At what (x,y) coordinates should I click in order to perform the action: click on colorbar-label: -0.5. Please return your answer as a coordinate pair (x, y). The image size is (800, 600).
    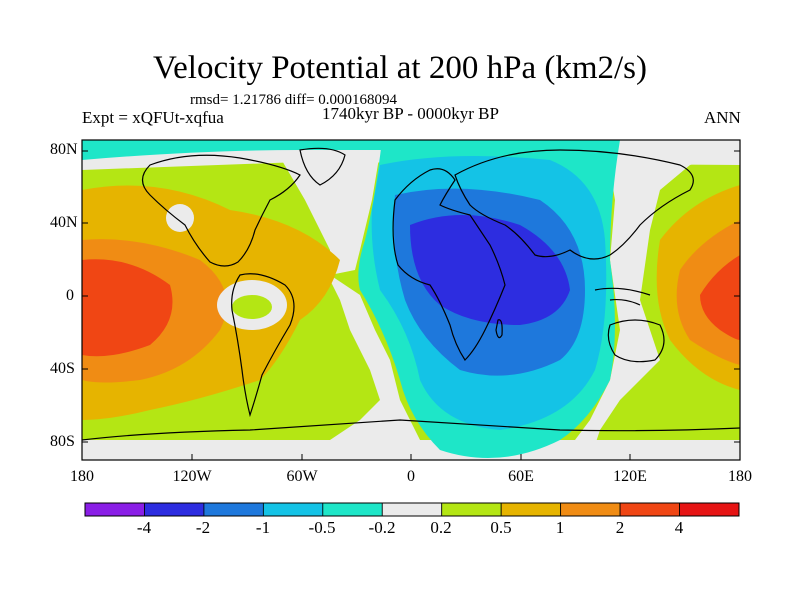
    Looking at the image, I should click on (322, 527).